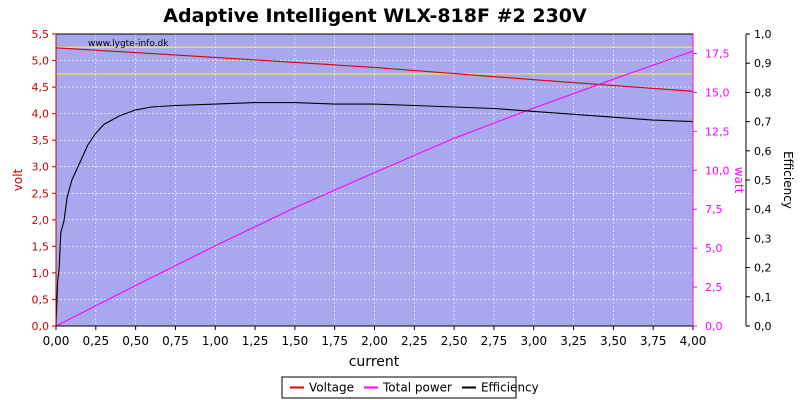  What do you see at coordinates (454, 341) in the screenshot?
I see `x-tick-label: 2,50` at bounding box center [454, 341].